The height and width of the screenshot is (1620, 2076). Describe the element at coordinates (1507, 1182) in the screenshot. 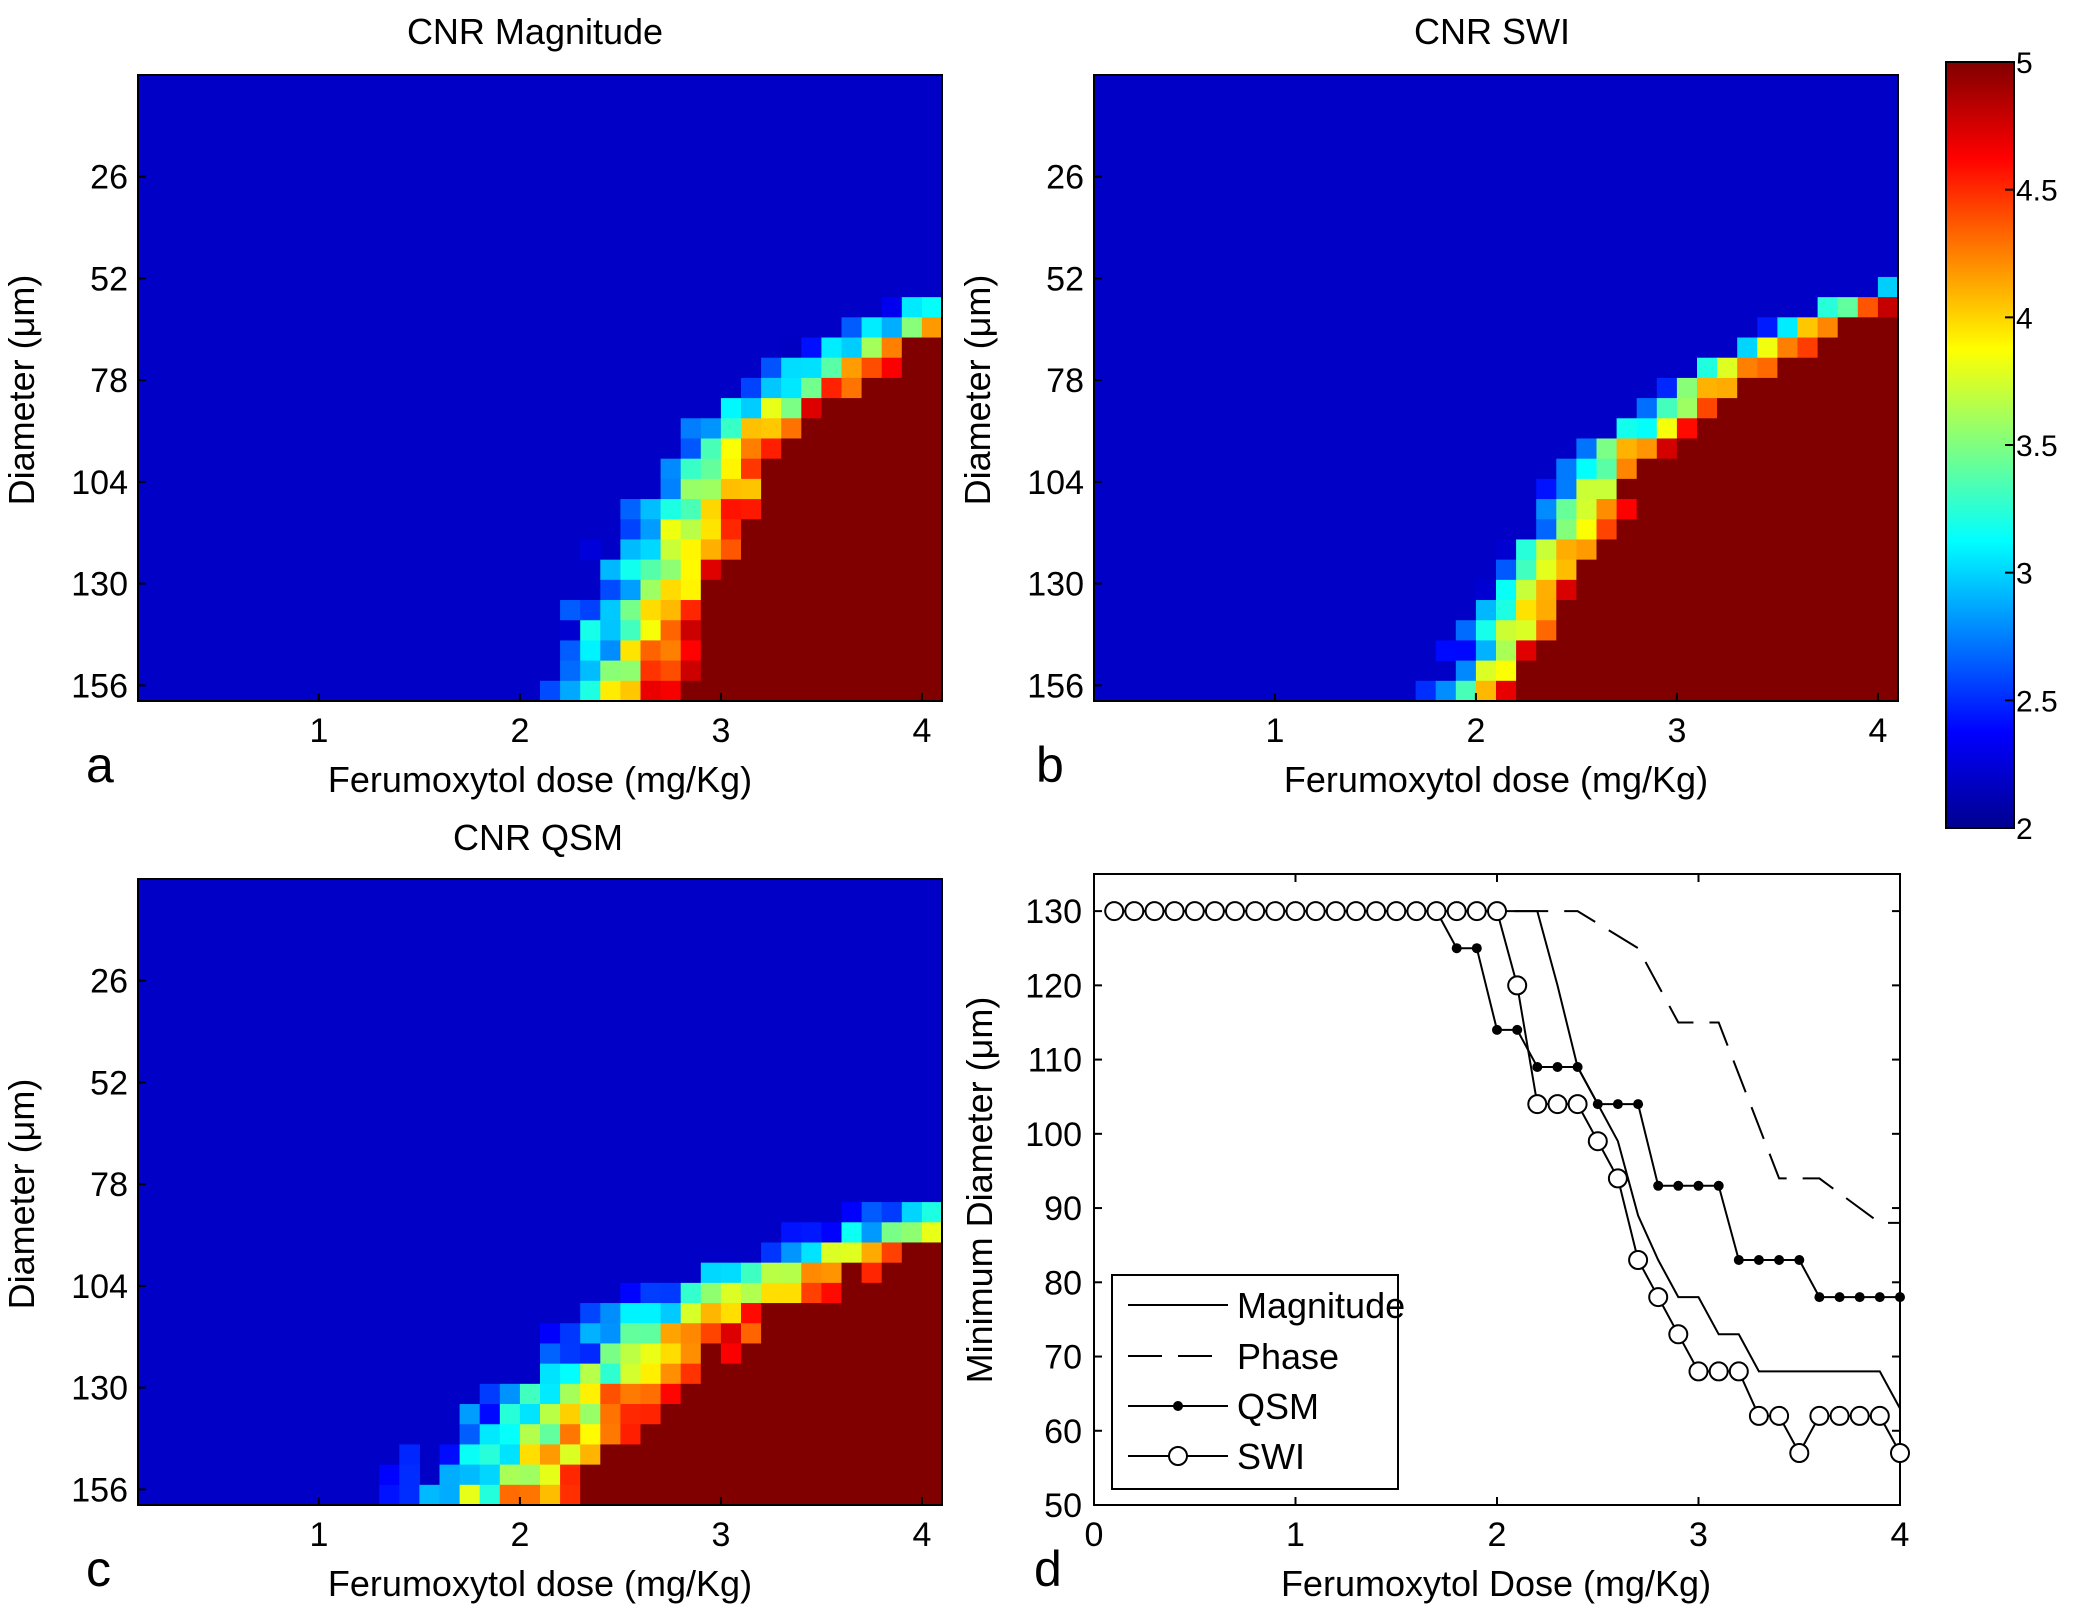

I see `panel-d-series` at that location.